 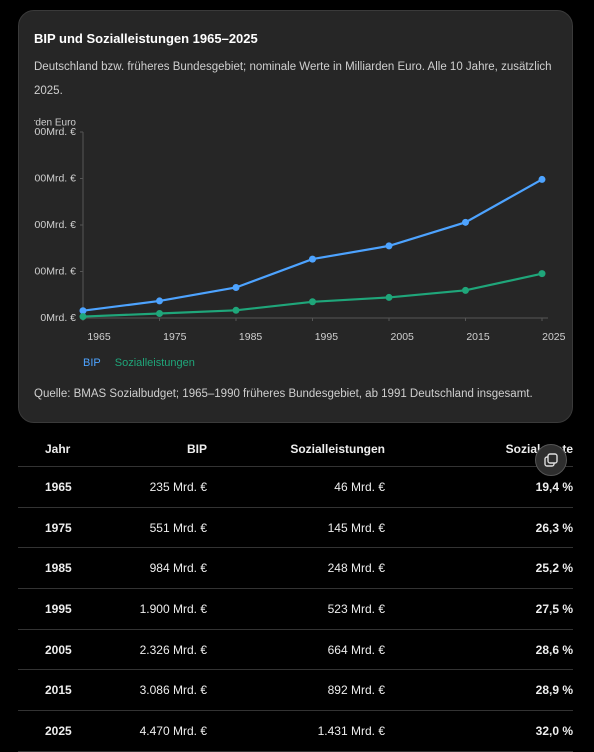 I want to click on table-row: 2005 2.326 Mrd. € 664 Mrd. € 28,6 %, so click(x=295, y=650).